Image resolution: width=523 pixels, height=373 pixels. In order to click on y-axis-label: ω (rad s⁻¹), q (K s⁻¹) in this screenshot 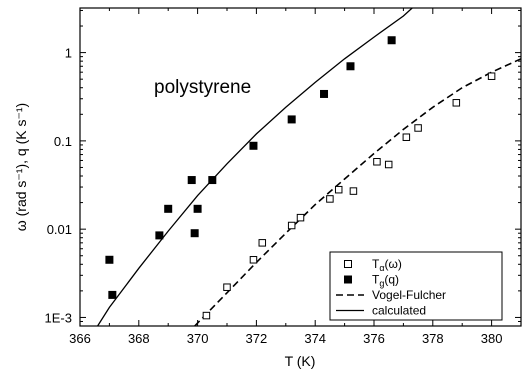, I will do `click(21, 167)`.